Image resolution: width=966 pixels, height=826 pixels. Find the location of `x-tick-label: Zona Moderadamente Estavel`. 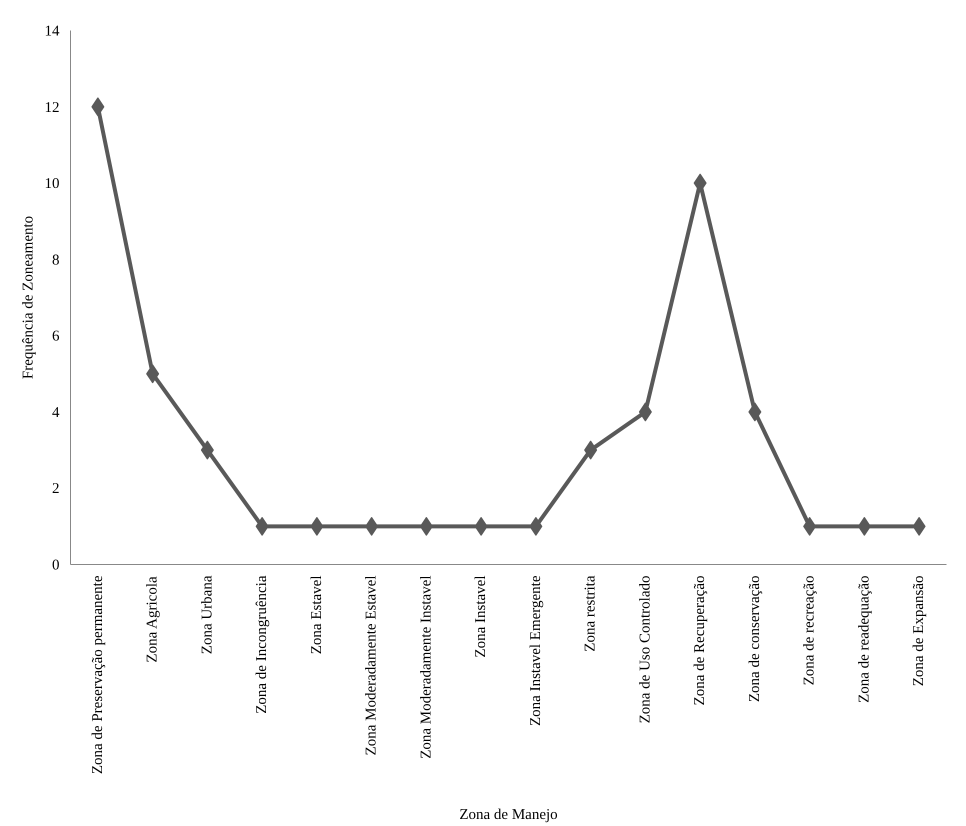

x-tick-label: Zona Moderadamente Estavel is located at coordinates (372, 665).